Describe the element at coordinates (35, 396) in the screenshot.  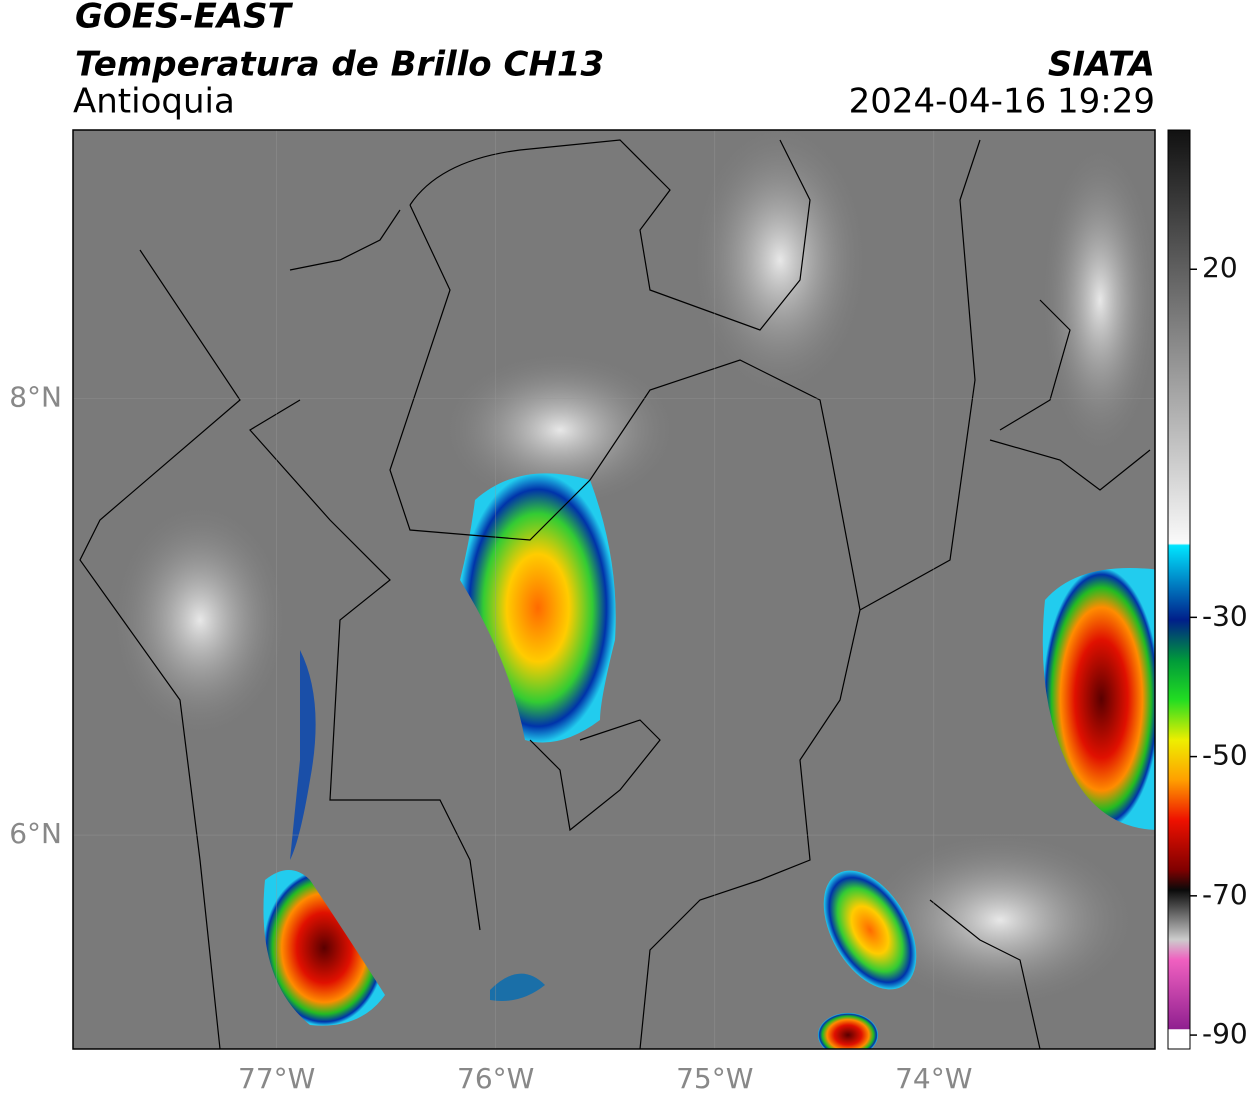
I see `lat-tick-label: 8°N` at that location.